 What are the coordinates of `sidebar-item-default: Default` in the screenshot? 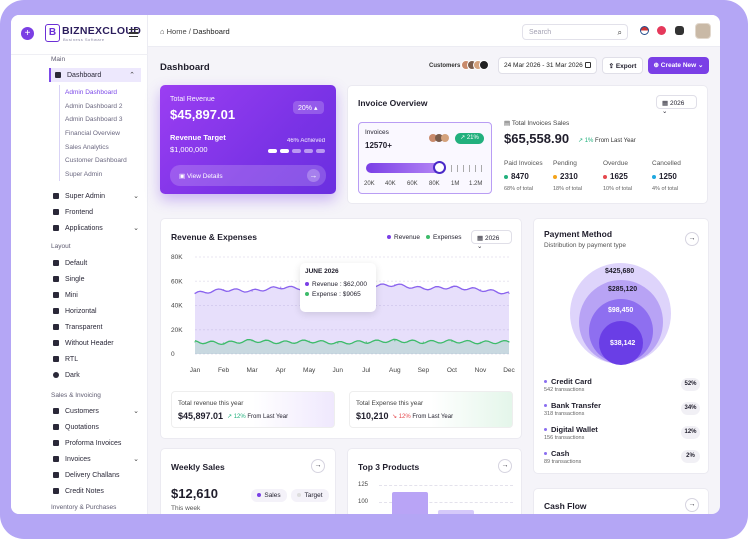 It's located at (99, 263).